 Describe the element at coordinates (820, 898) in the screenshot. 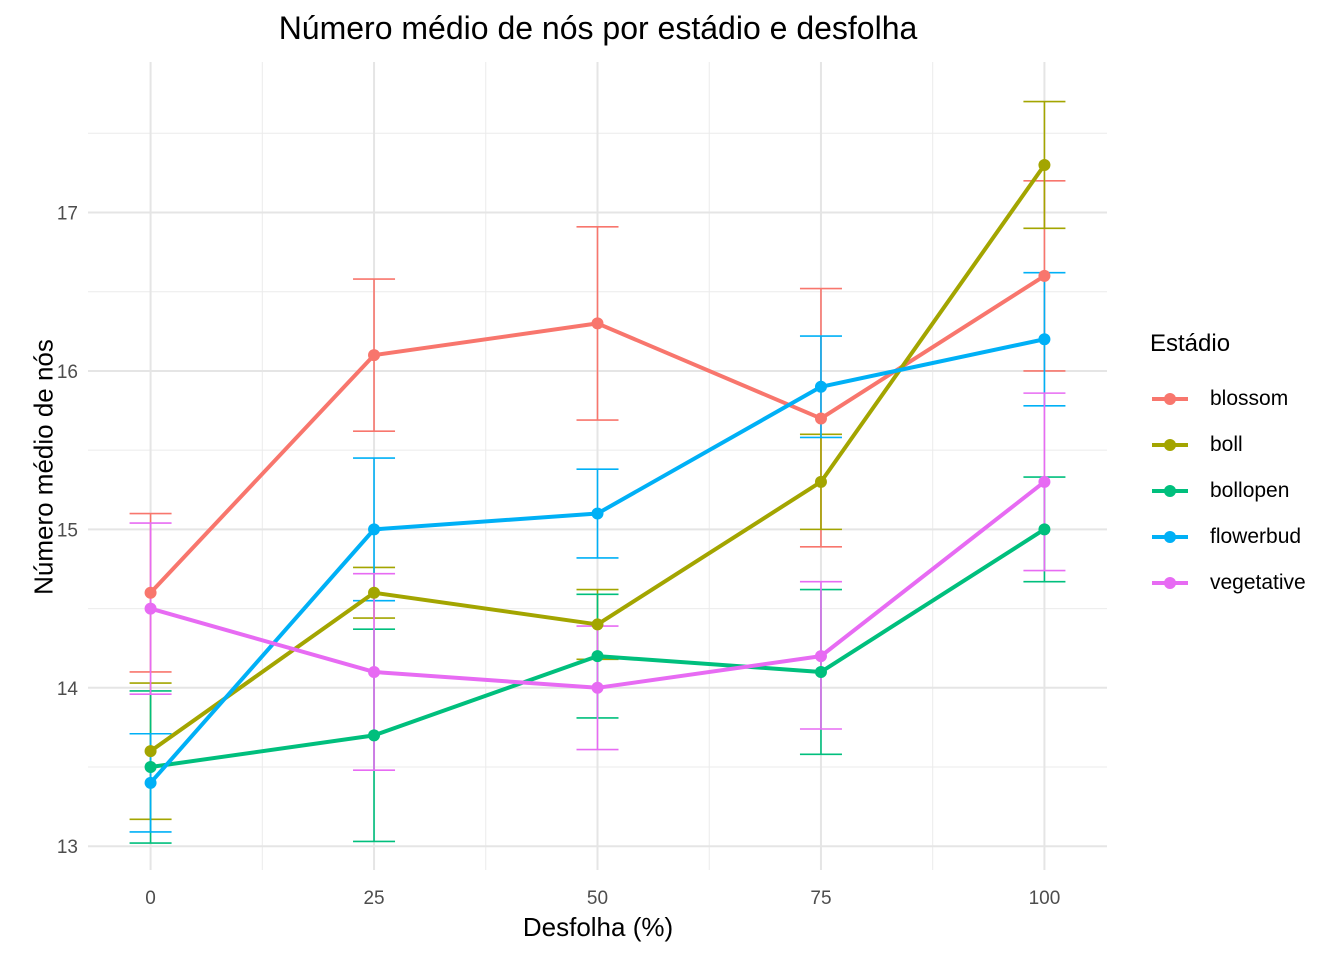

I see `x-tick-label: 75` at that location.